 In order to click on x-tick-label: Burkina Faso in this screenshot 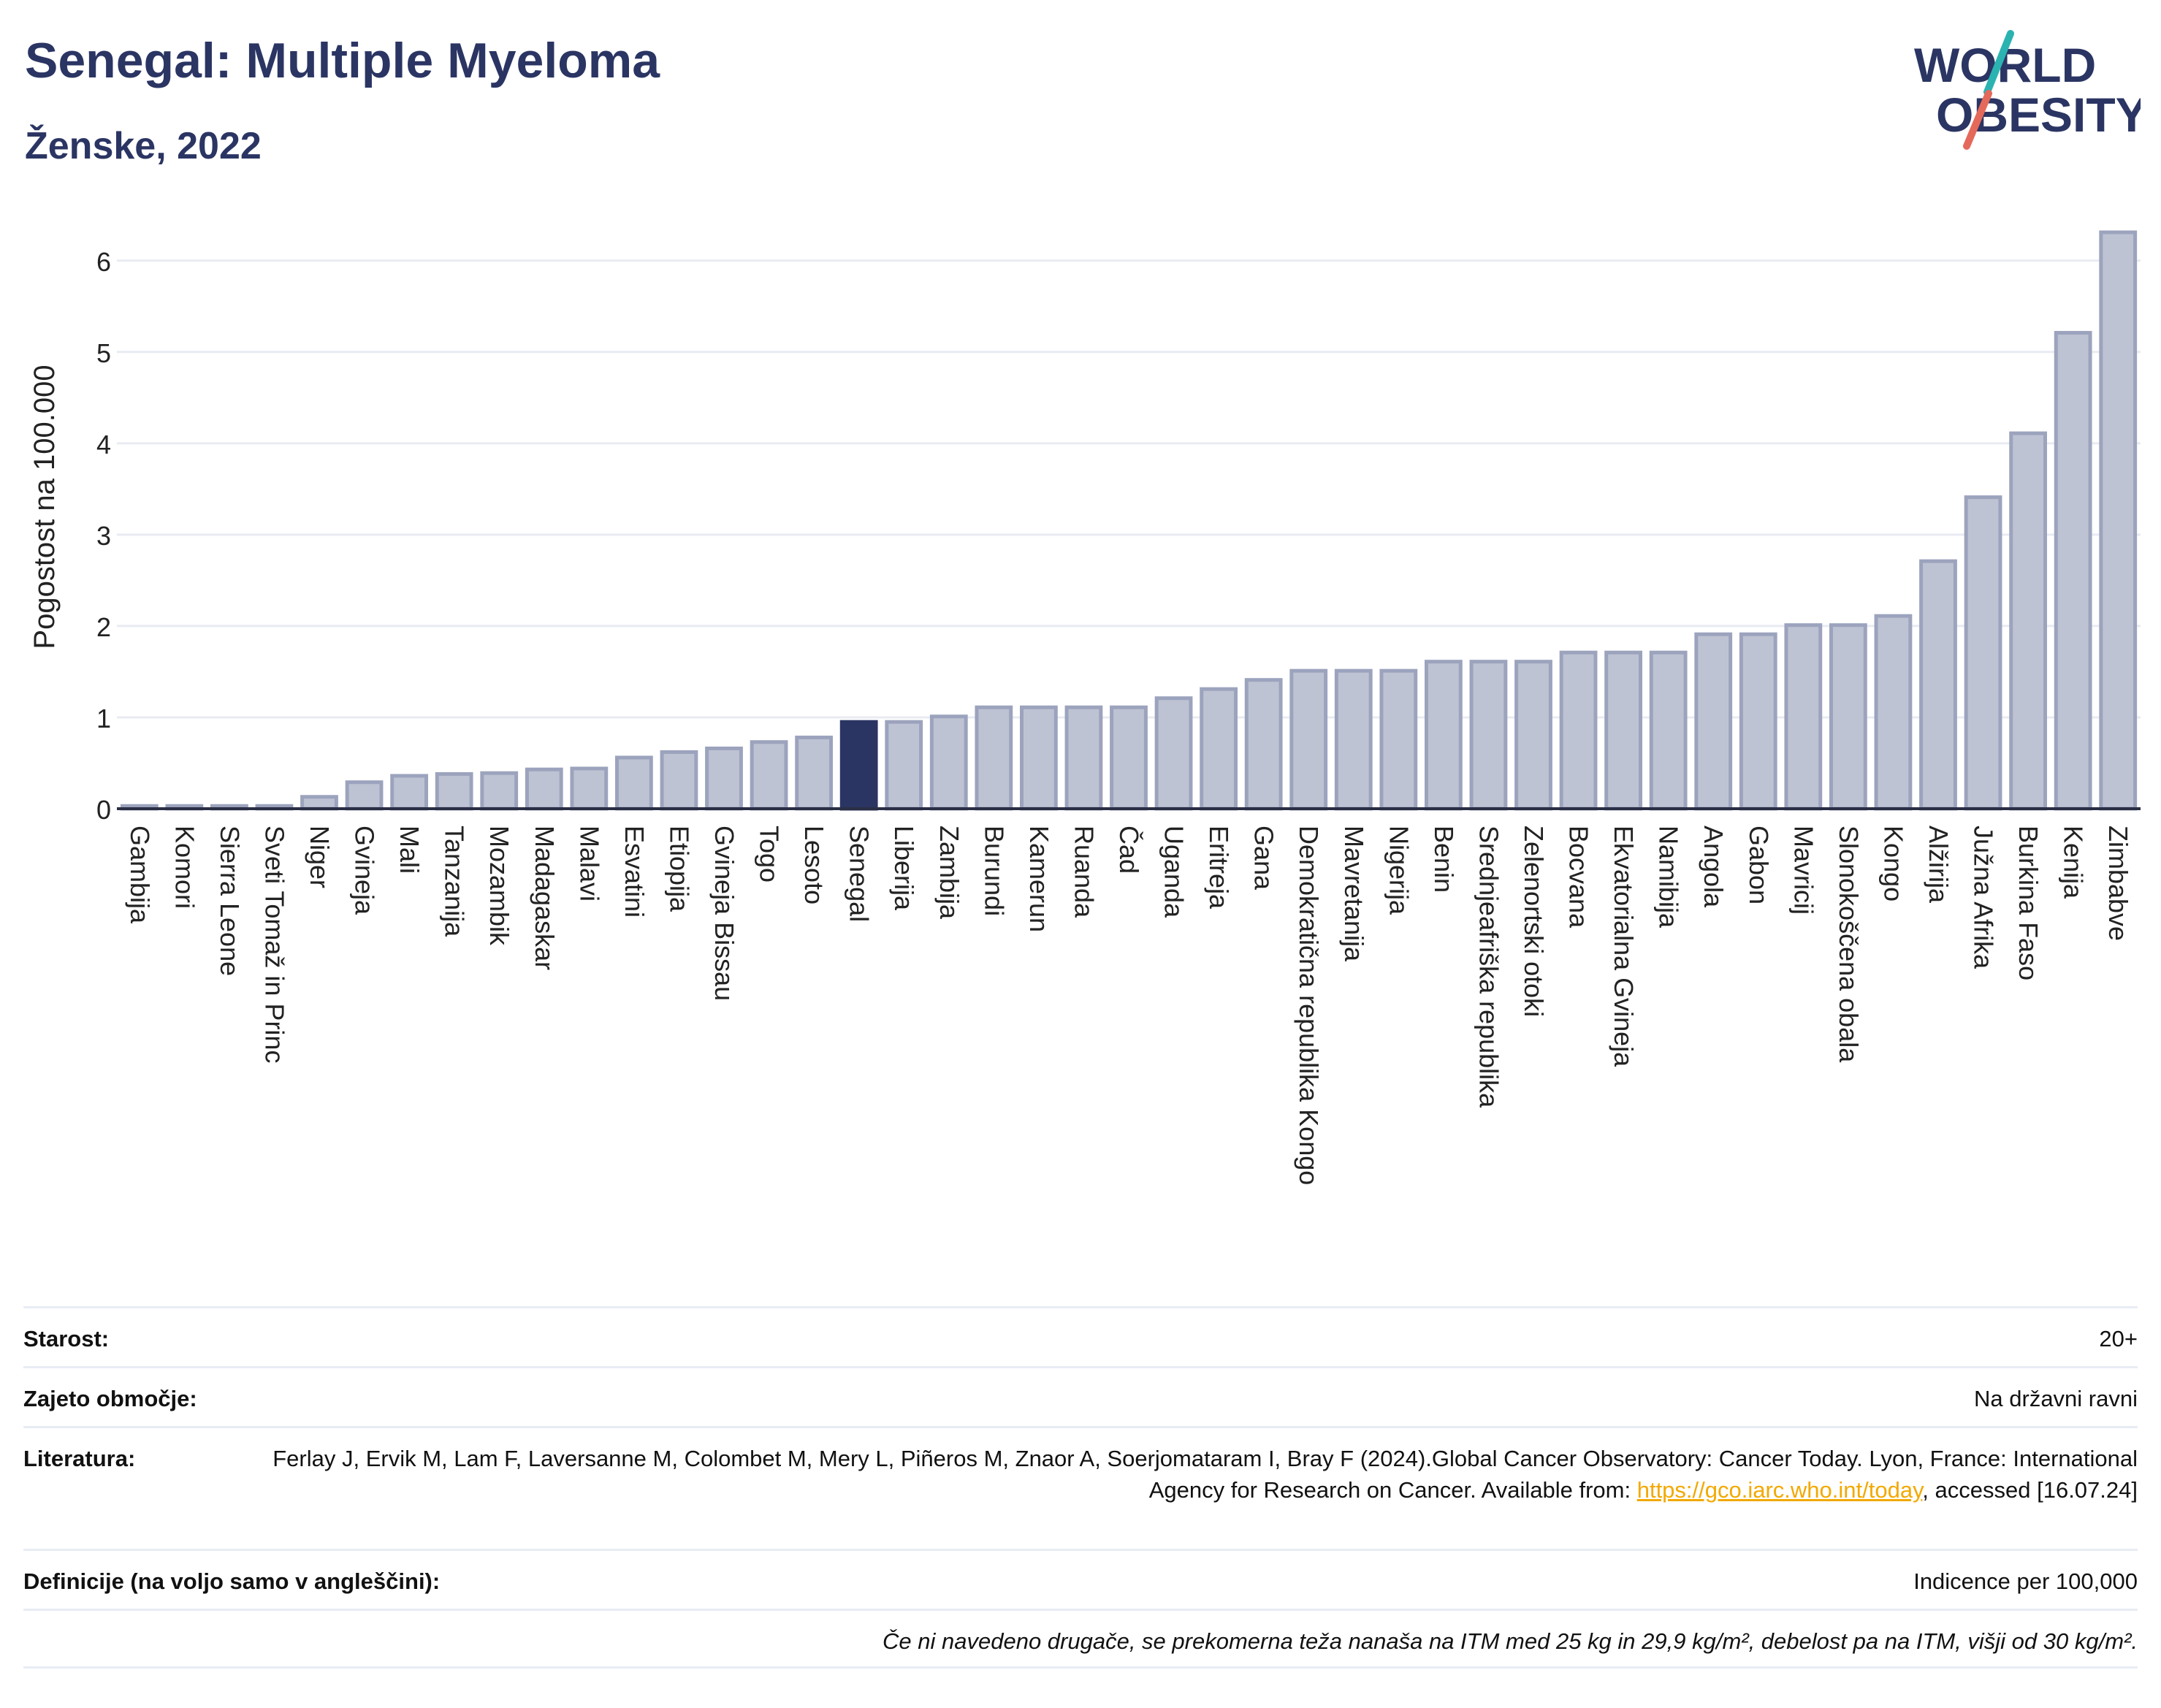, I will do `click(2028, 903)`.